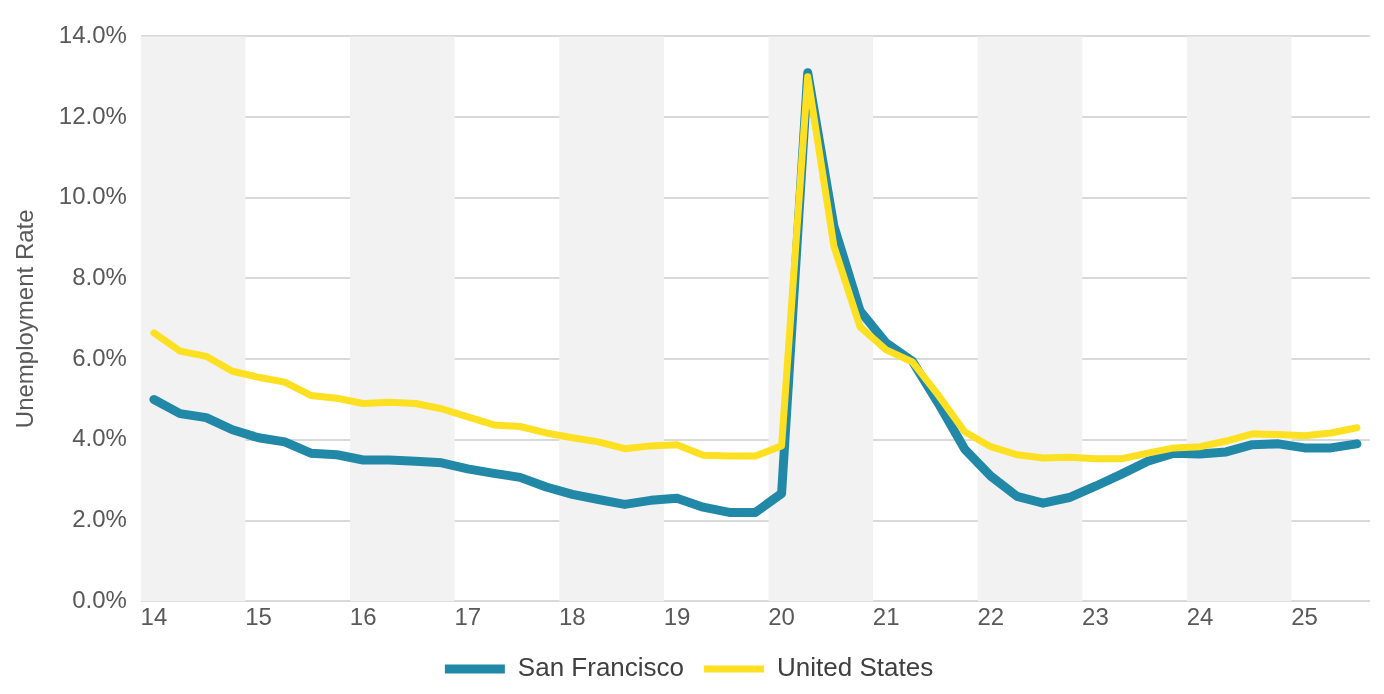 The width and height of the screenshot is (1384, 694). I want to click on y-tick-label: 0.0%, so click(99, 599).